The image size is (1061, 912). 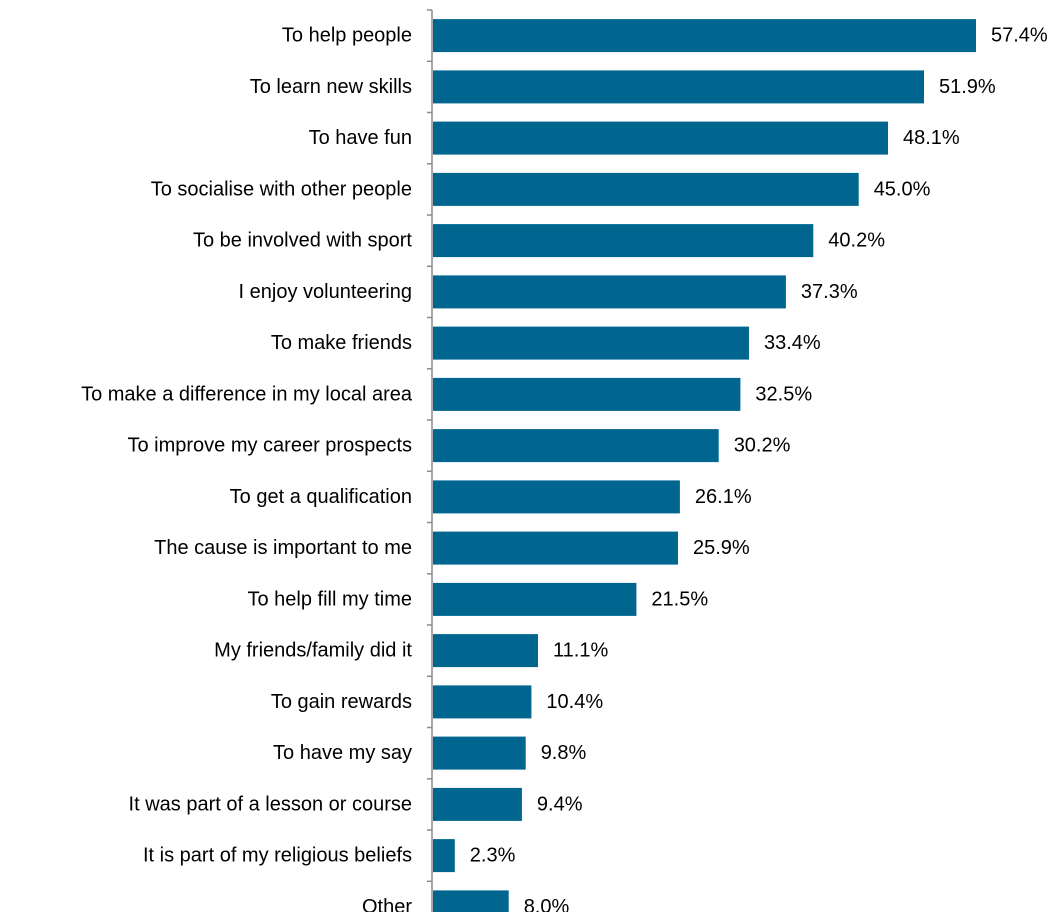 I want to click on value-label: 51.9%, so click(x=967, y=87).